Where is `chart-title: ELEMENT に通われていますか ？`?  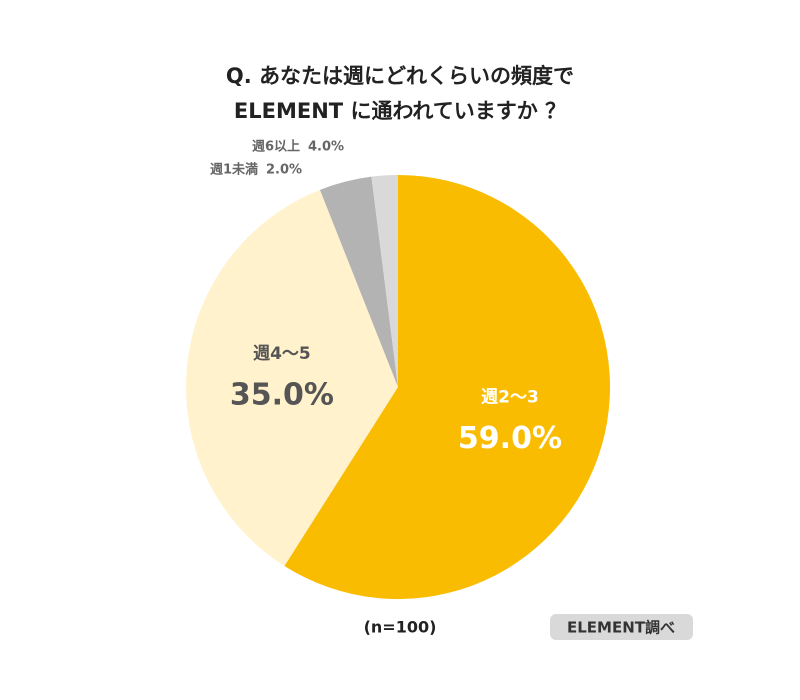
chart-title: ELEMENT に通われていますか ？ is located at coordinates (400, 111).